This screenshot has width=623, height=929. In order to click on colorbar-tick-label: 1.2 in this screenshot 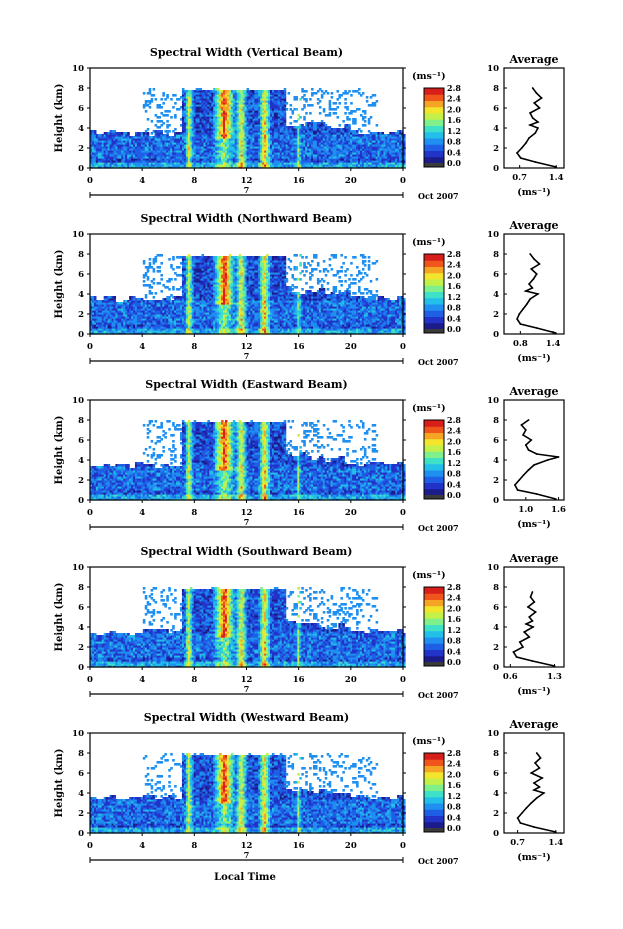, I will do `click(454, 131)`.